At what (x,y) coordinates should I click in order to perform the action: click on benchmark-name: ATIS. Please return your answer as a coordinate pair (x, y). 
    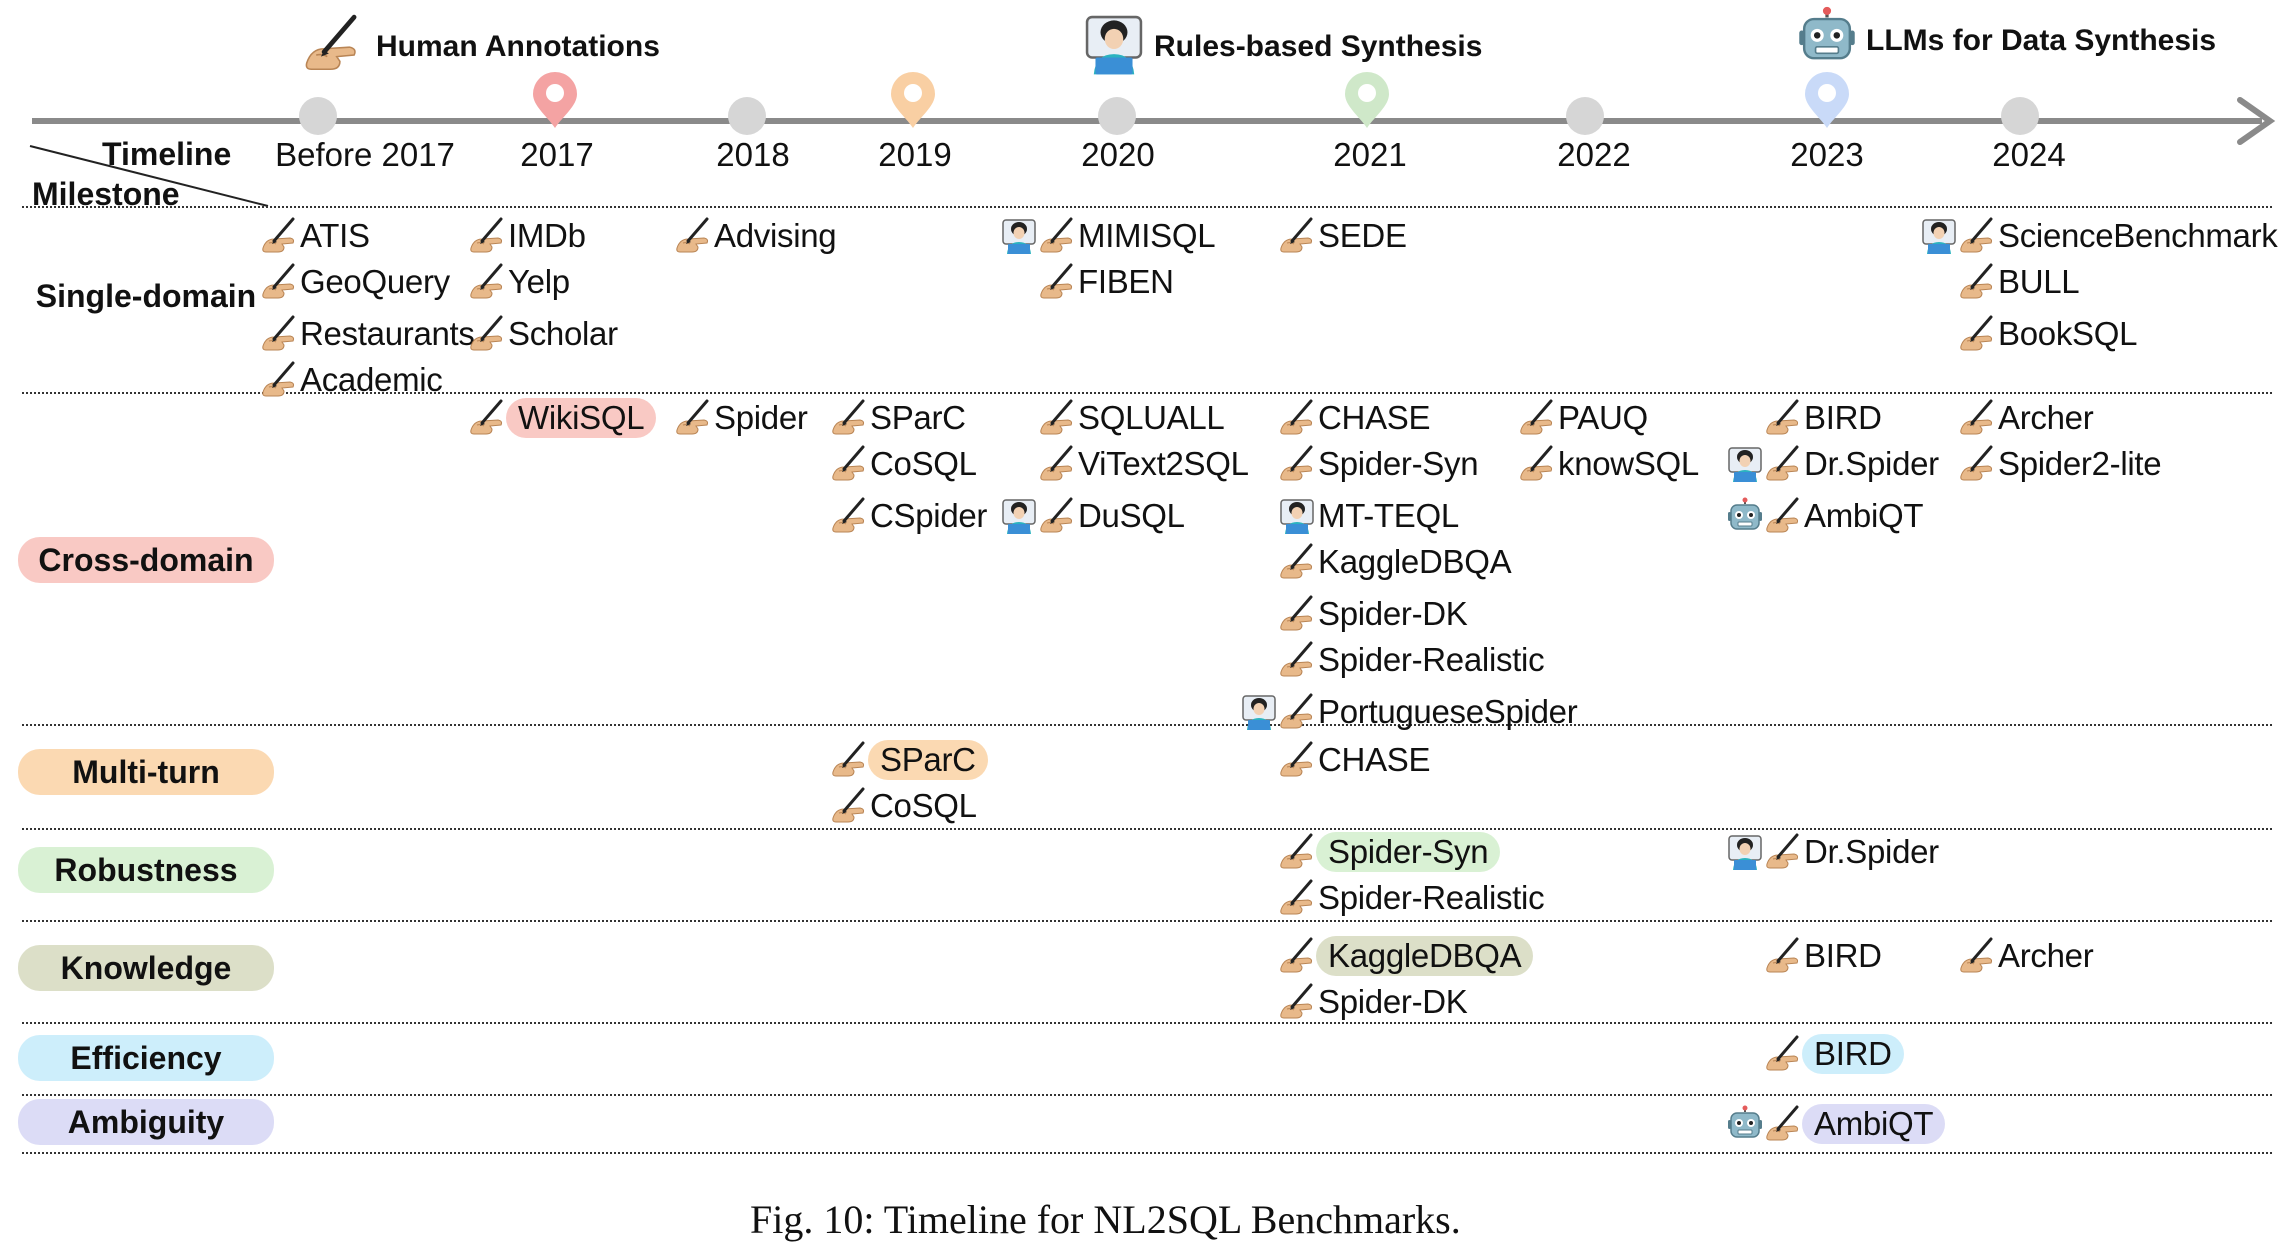
    Looking at the image, I should click on (335, 235).